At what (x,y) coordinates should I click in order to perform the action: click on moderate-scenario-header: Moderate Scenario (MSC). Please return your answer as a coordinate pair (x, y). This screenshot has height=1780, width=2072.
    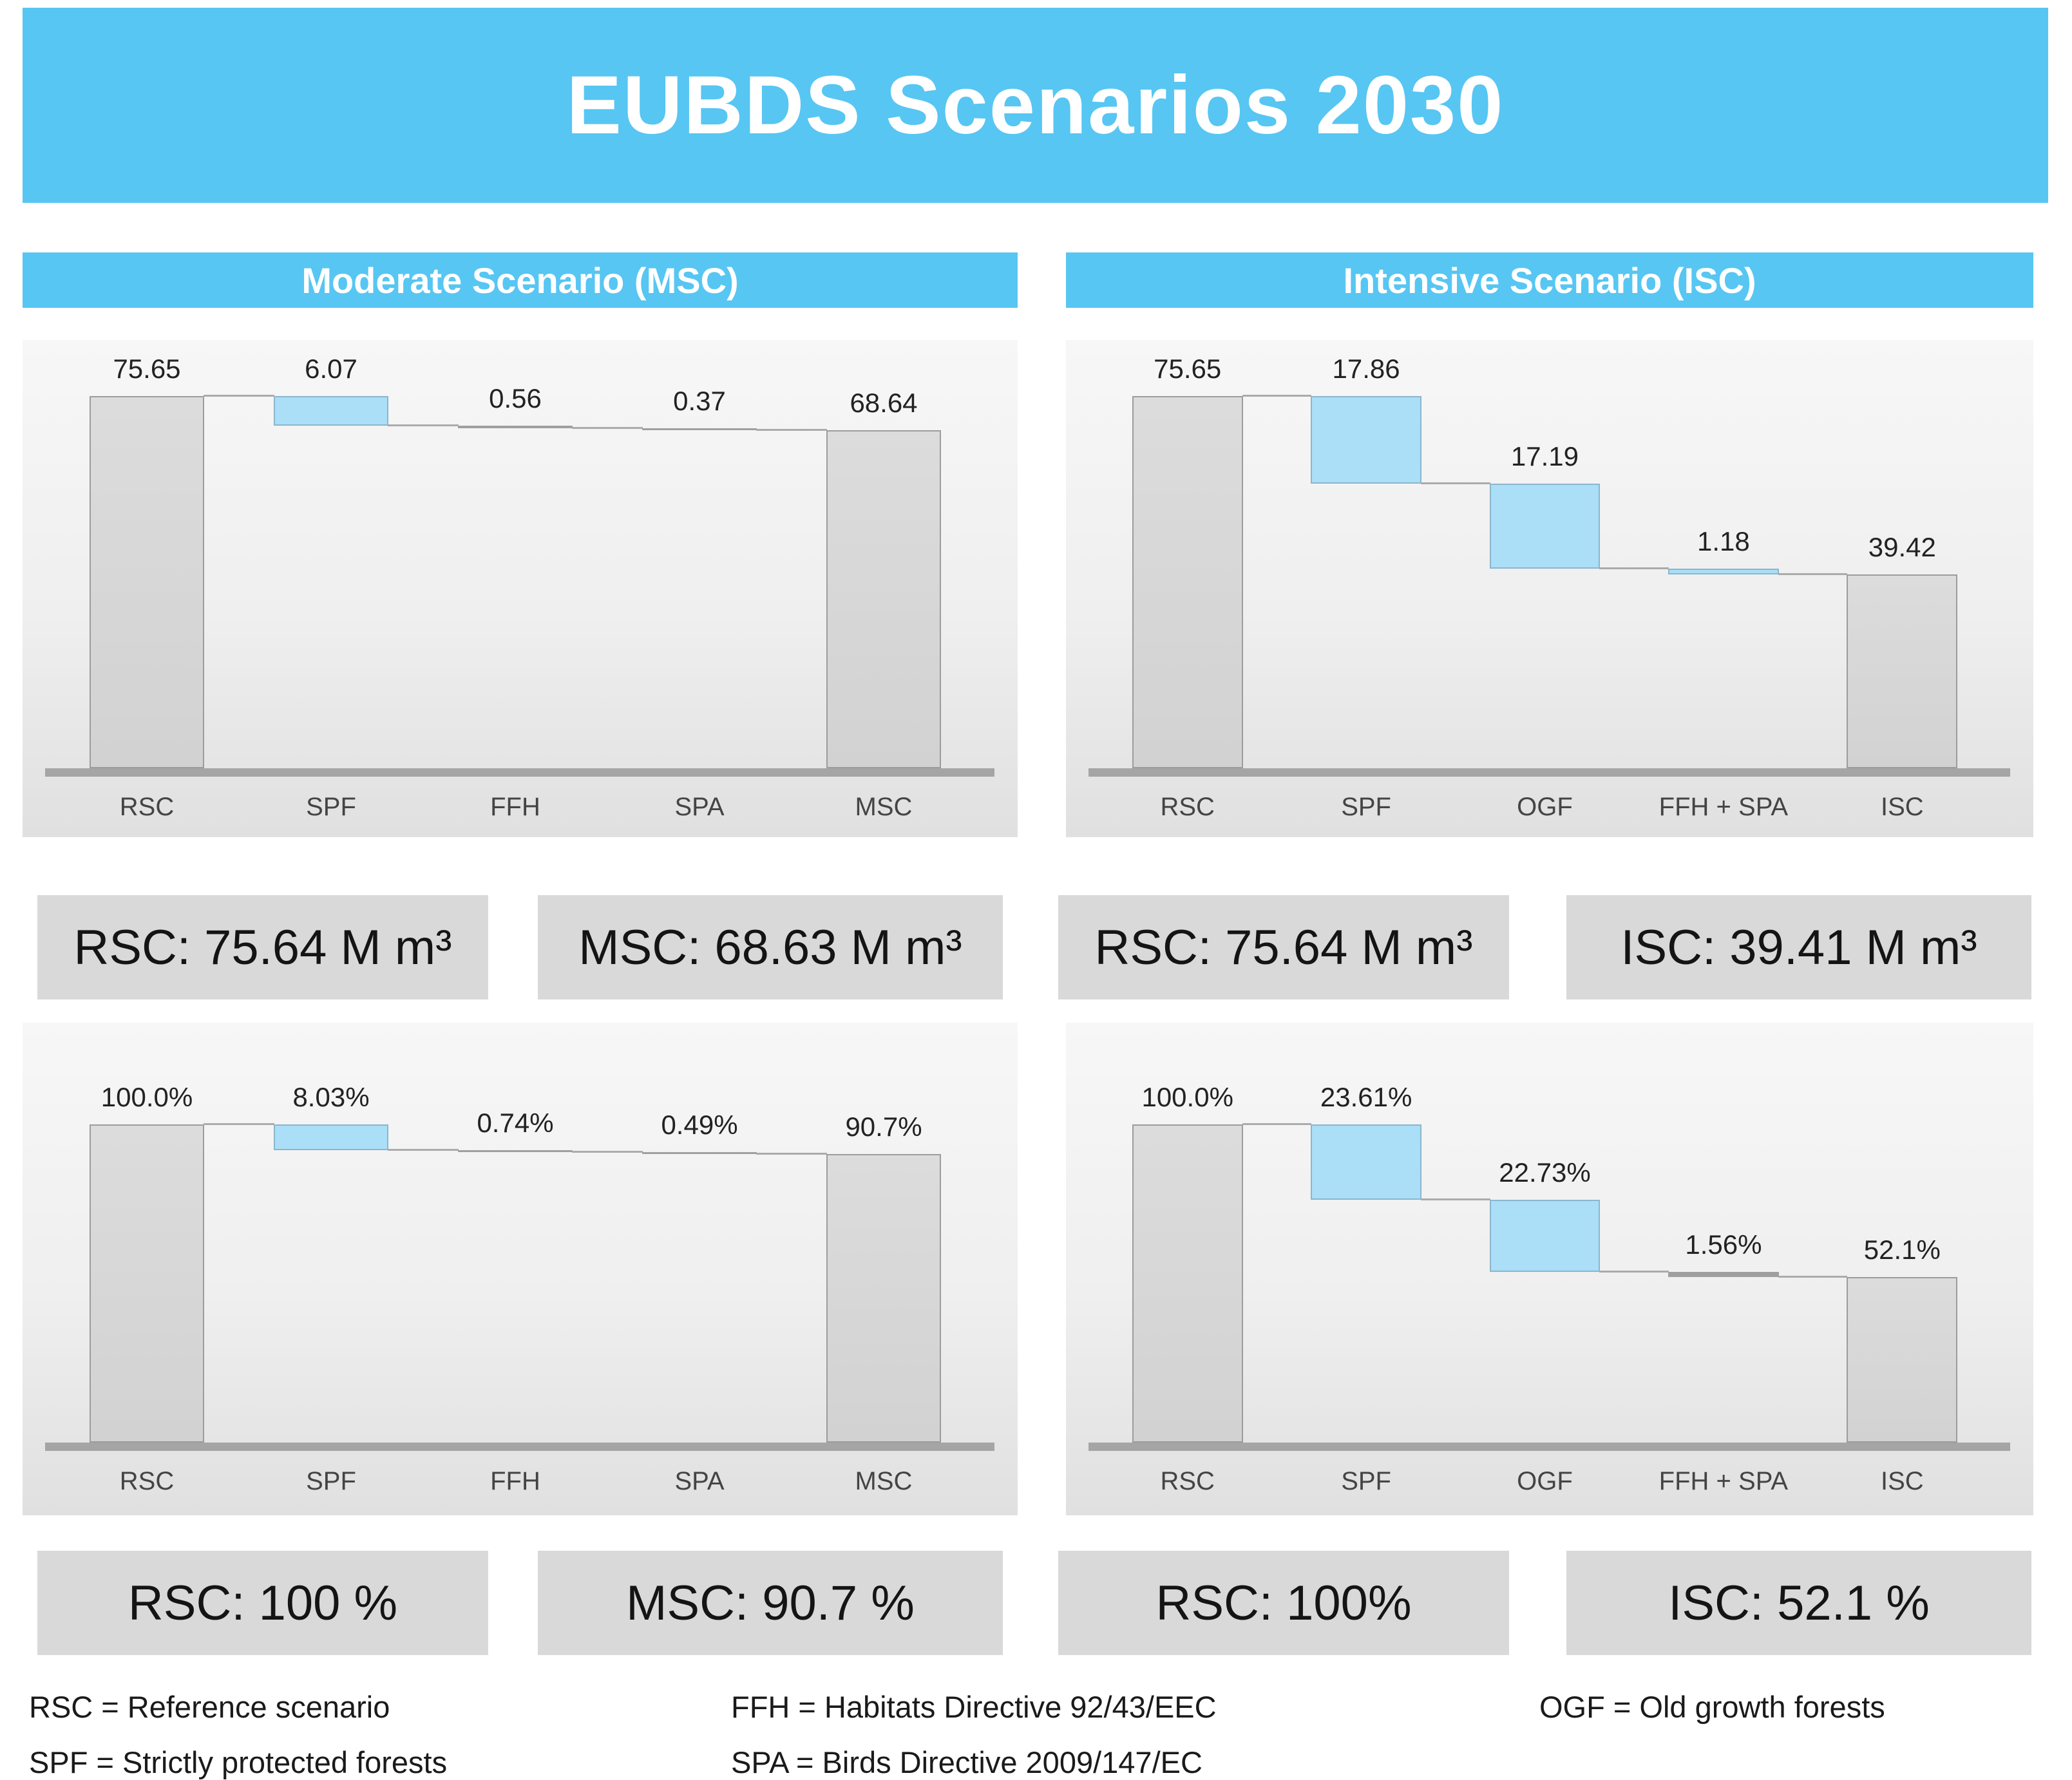
    Looking at the image, I should click on (520, 280).